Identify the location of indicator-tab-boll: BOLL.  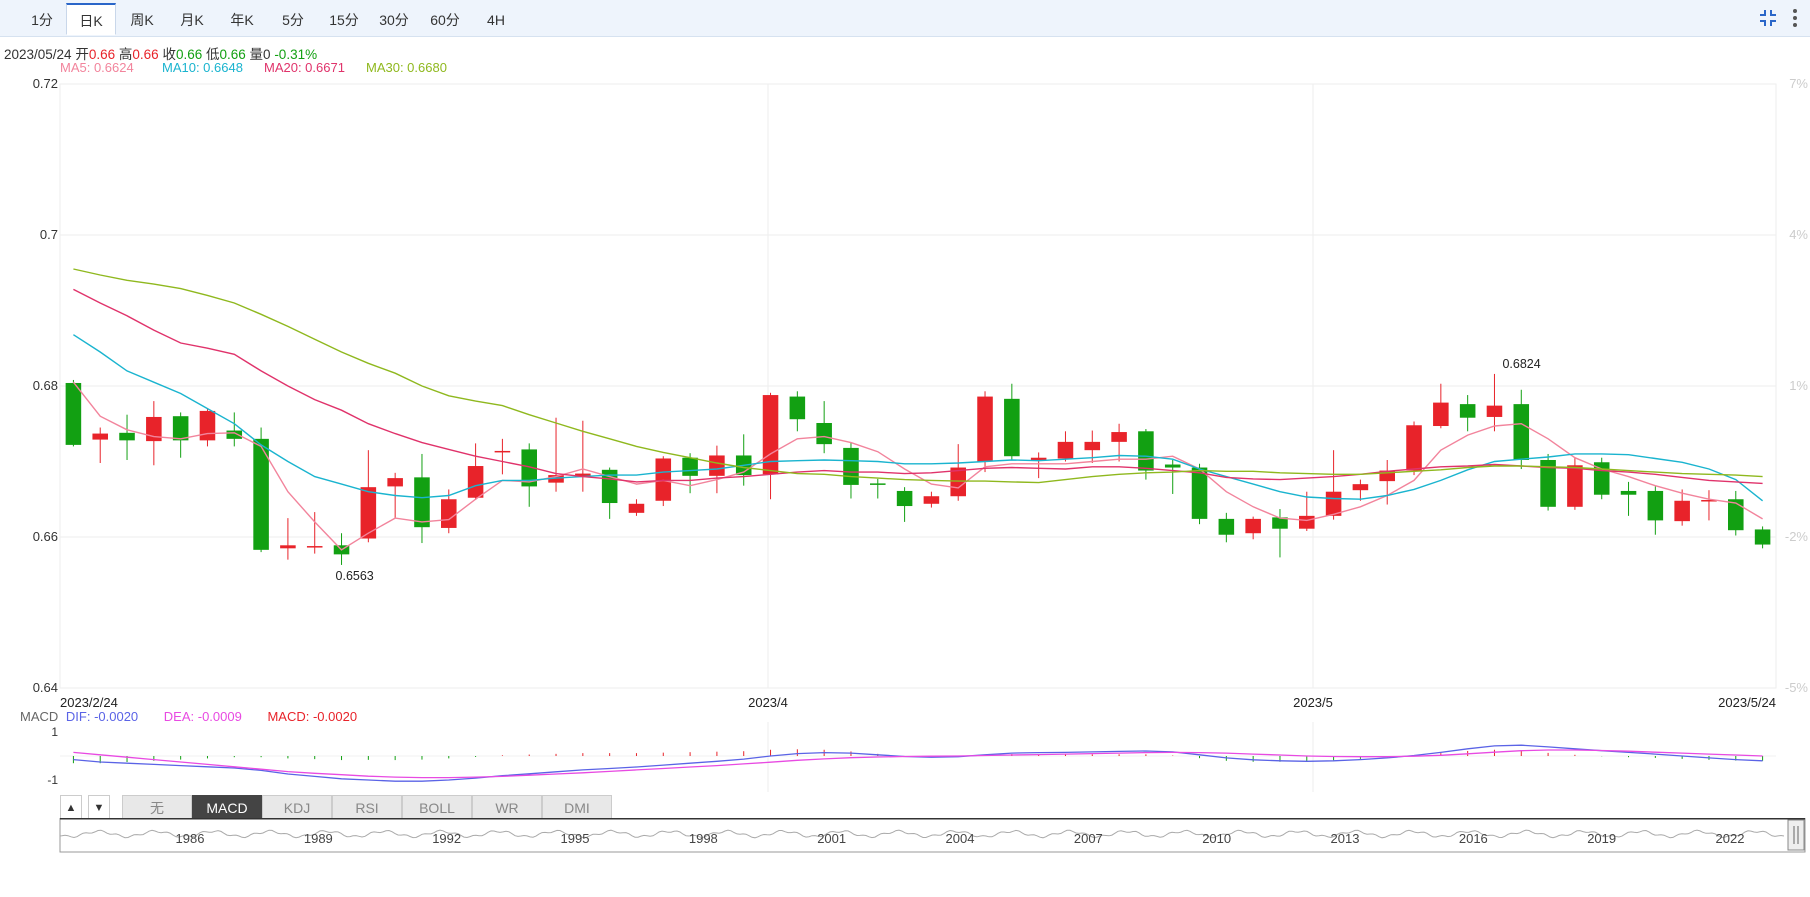
(437, 807).